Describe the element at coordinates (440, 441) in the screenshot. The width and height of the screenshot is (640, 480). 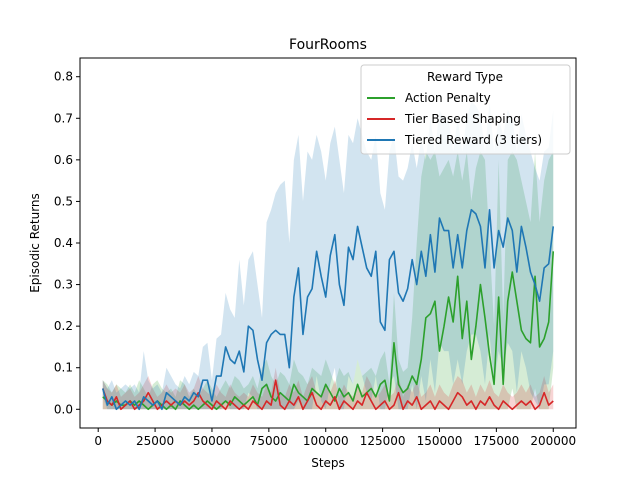
I see `x-tick-label: 150000` at that location.